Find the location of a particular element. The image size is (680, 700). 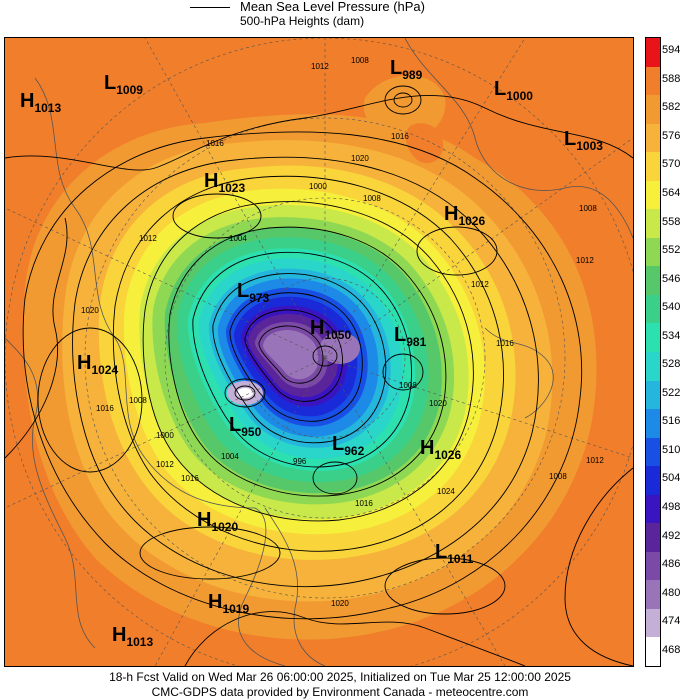

colorbar-tick-label: 498 is located at coordinates (671, 507).